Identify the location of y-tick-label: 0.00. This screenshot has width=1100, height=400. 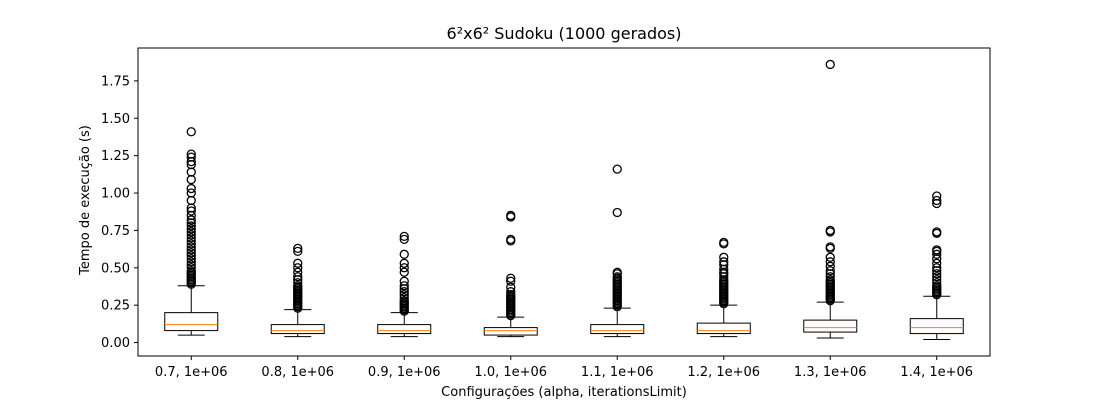
(115, 343).